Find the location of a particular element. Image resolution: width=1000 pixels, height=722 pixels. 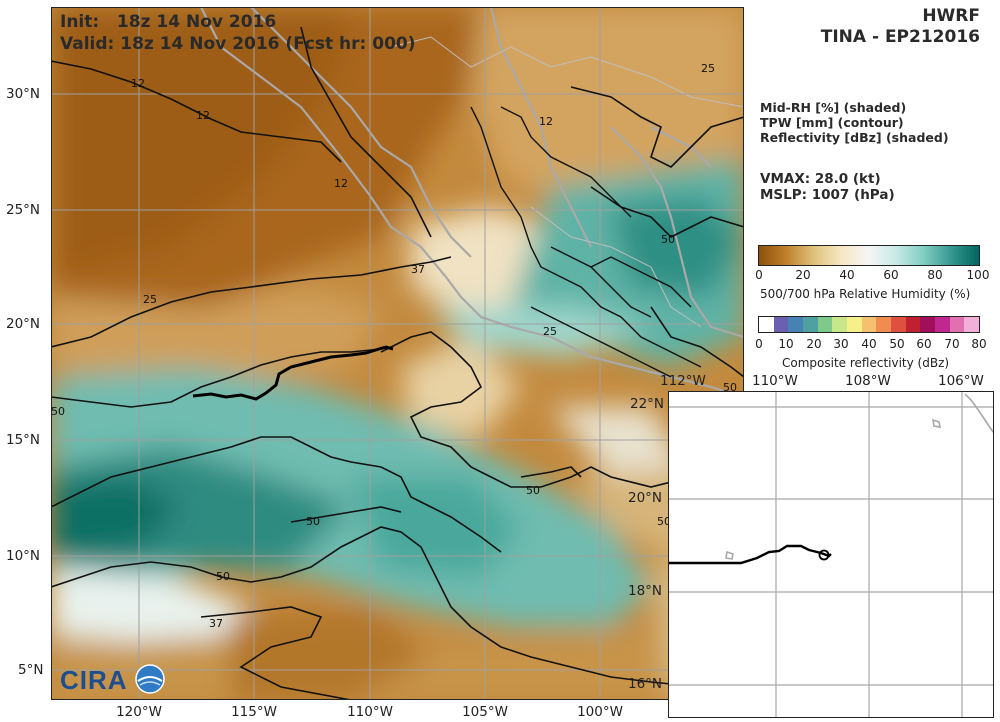

lon-label: 105°W is located at coordinates (485, 712).